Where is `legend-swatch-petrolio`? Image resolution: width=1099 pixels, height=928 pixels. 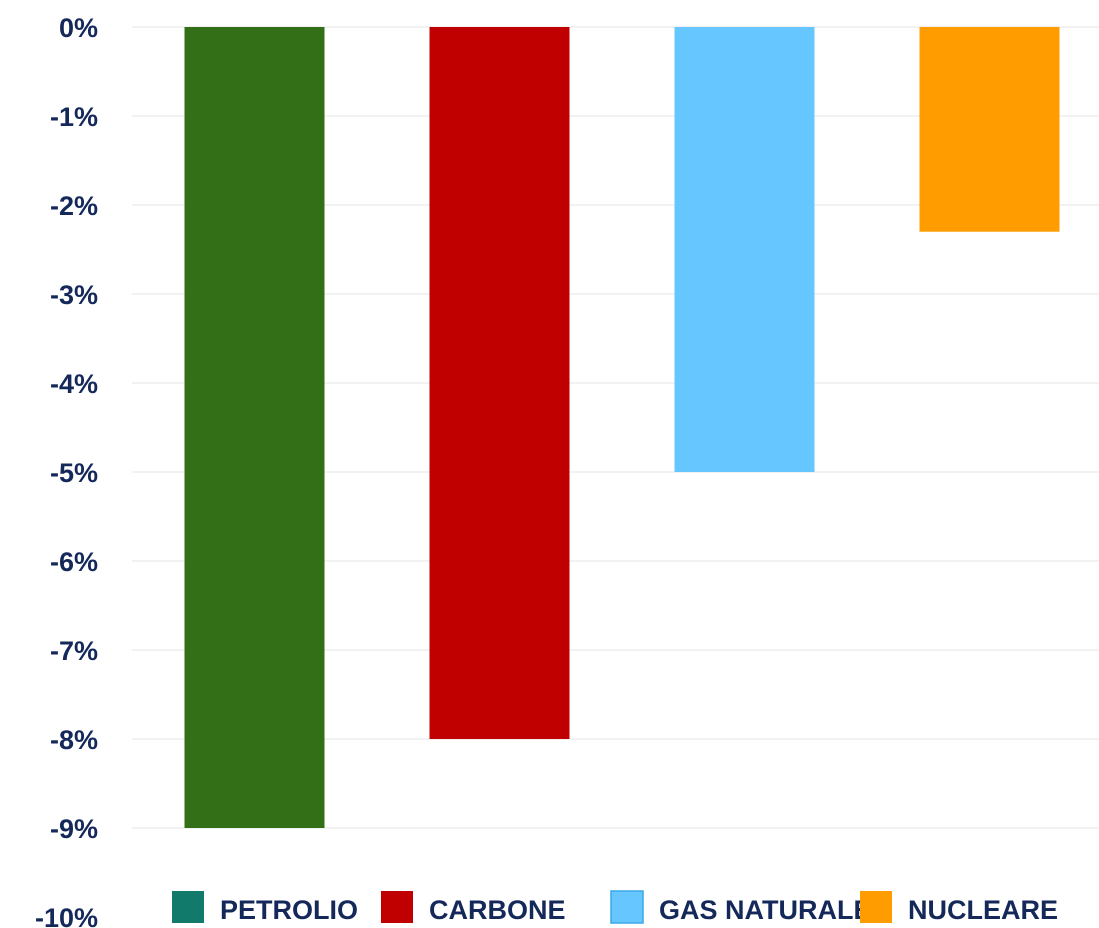 legend-swatch-petrolio is located at coordinates (188, 907).